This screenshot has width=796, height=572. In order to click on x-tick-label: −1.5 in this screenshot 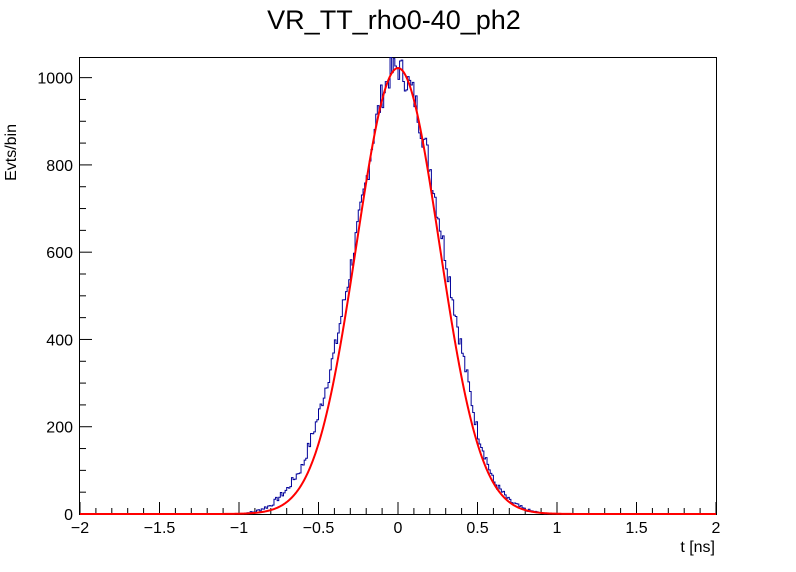, I will do `click(160, 528)`.